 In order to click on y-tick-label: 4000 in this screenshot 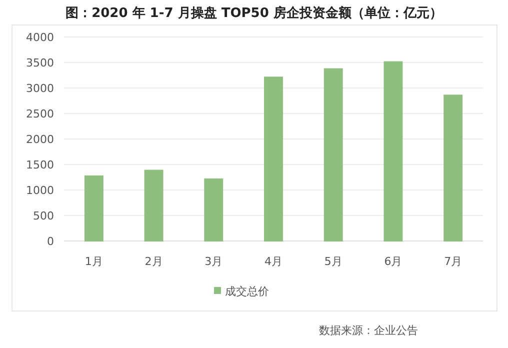, I will do `click(40, 37)`.